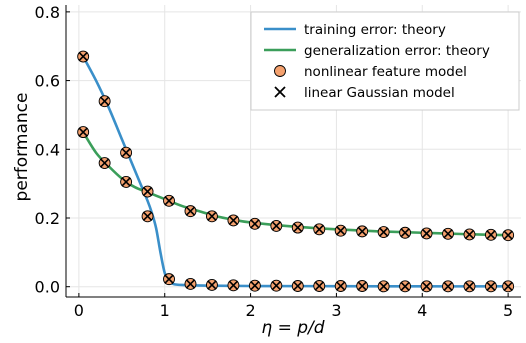 The width and height of the screenshot is (526, 343). I want to click on y-tick-label-0: 0.0, so click(47, 287).